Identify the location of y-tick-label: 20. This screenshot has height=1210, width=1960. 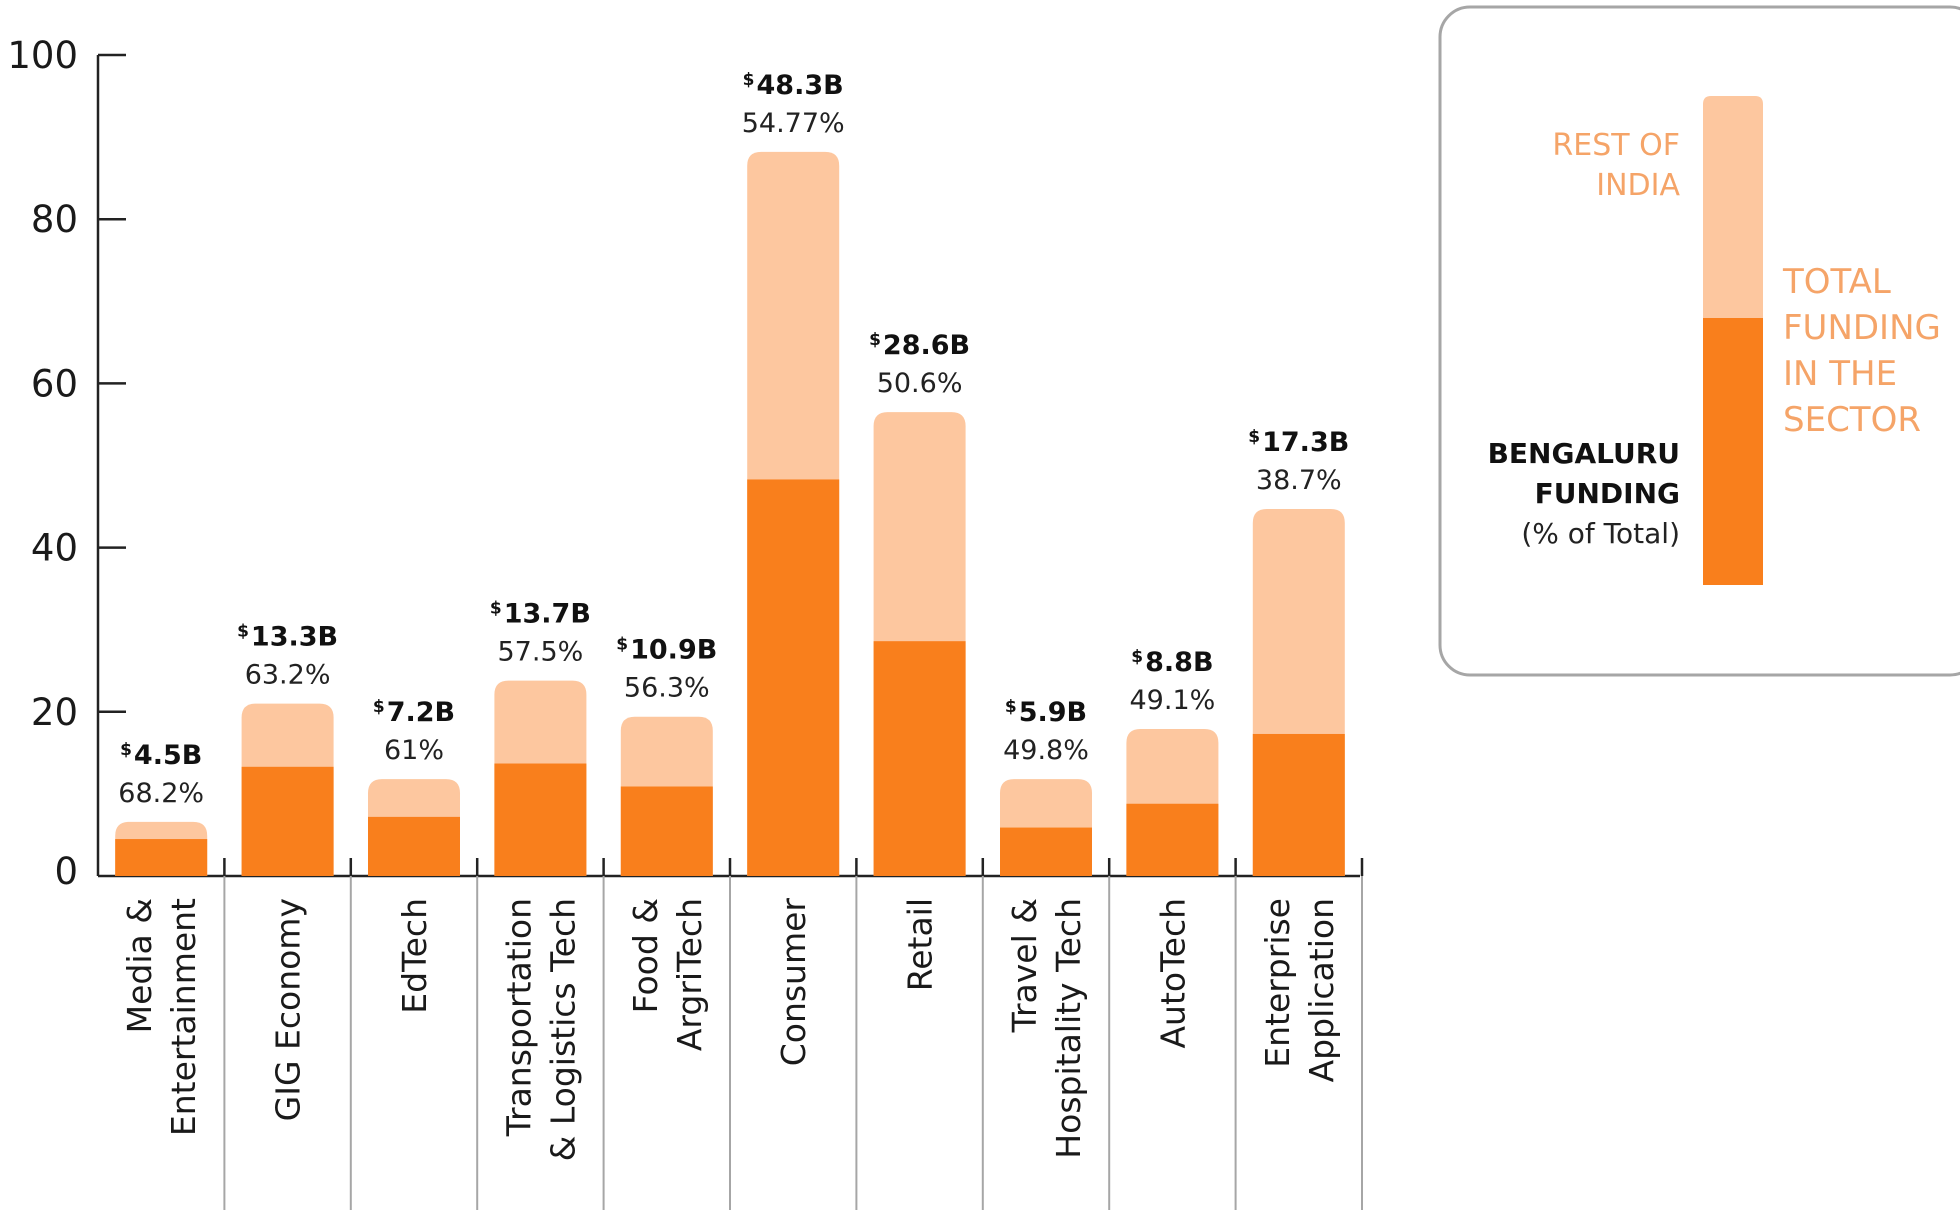
(54, 712).